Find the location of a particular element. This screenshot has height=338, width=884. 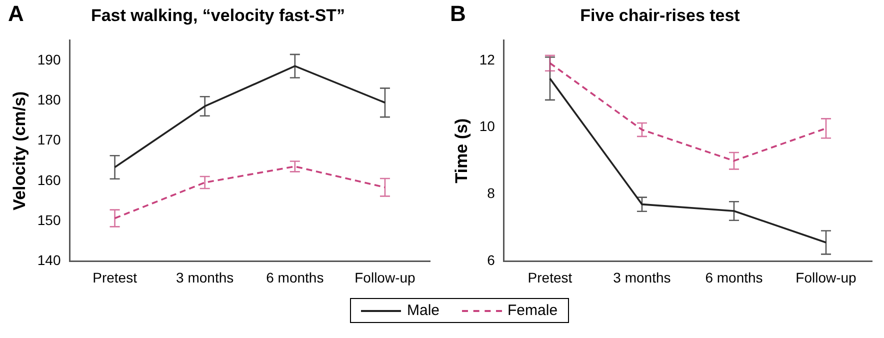

text: B is located at coordinates (458, 13).